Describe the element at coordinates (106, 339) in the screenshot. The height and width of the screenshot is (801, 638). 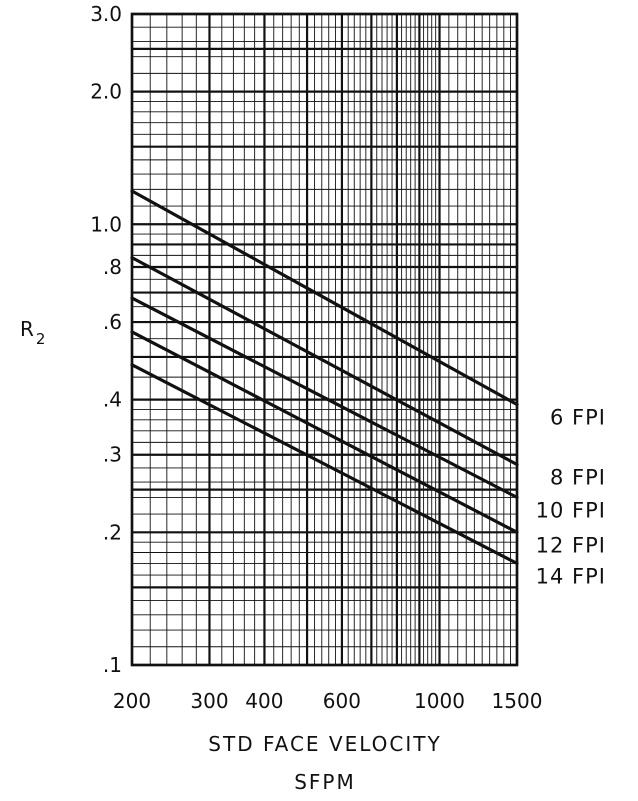
I see `y-tick-labels: .1 .2 .3 .4 .6 .8 1.0 2.0 3.0` at that location.